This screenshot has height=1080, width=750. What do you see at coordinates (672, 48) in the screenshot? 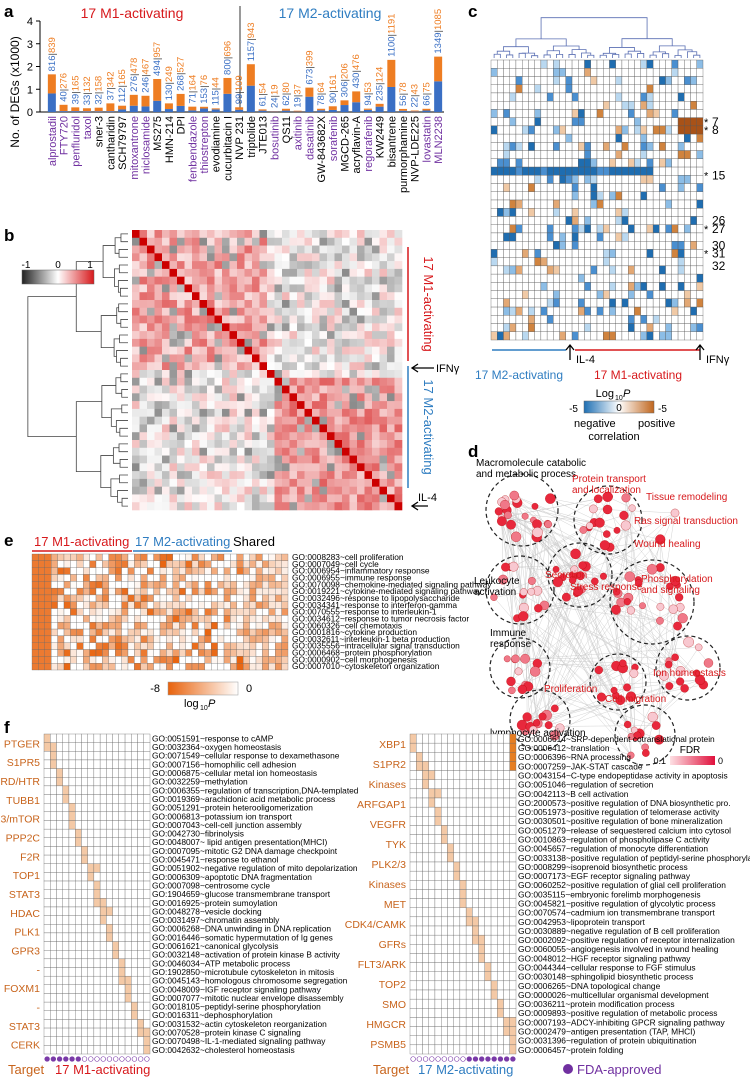
I see `panel-c-dendrogram-link` at bounding box center [672, 48].